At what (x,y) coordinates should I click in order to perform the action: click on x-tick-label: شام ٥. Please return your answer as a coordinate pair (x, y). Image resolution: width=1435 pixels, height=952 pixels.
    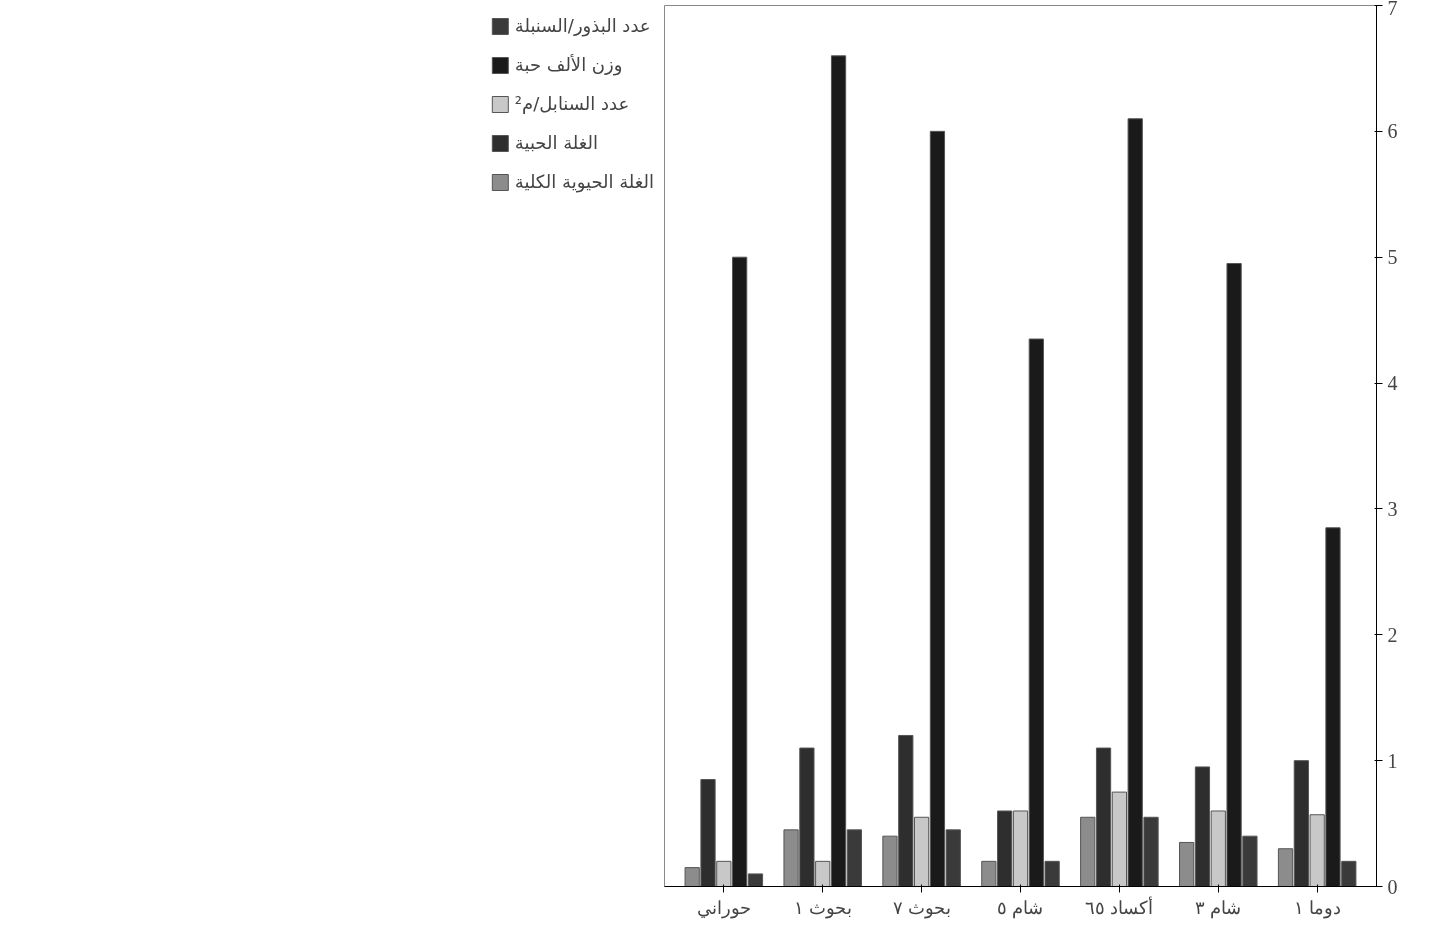
    Looking at the image, I should click on (1020, 908).